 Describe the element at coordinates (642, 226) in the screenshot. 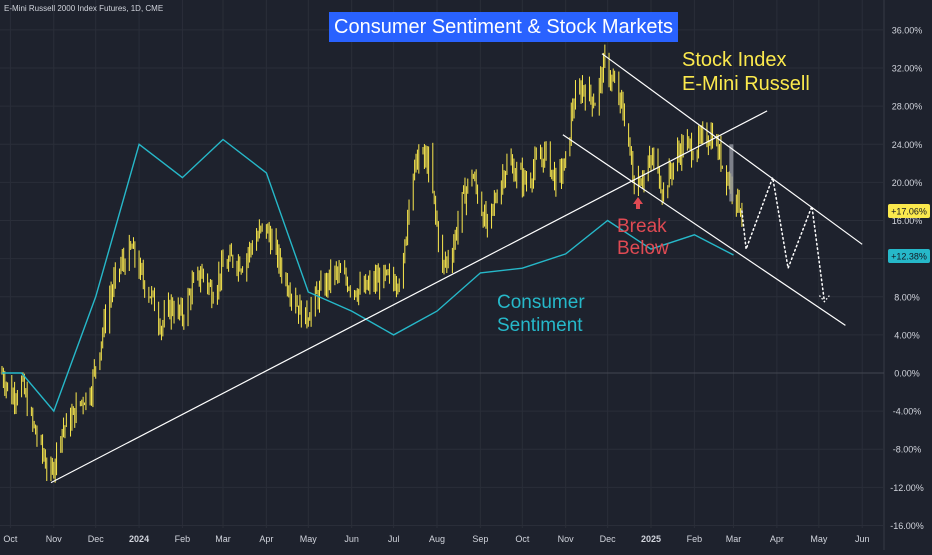

I see `break-label: Break` at that location.